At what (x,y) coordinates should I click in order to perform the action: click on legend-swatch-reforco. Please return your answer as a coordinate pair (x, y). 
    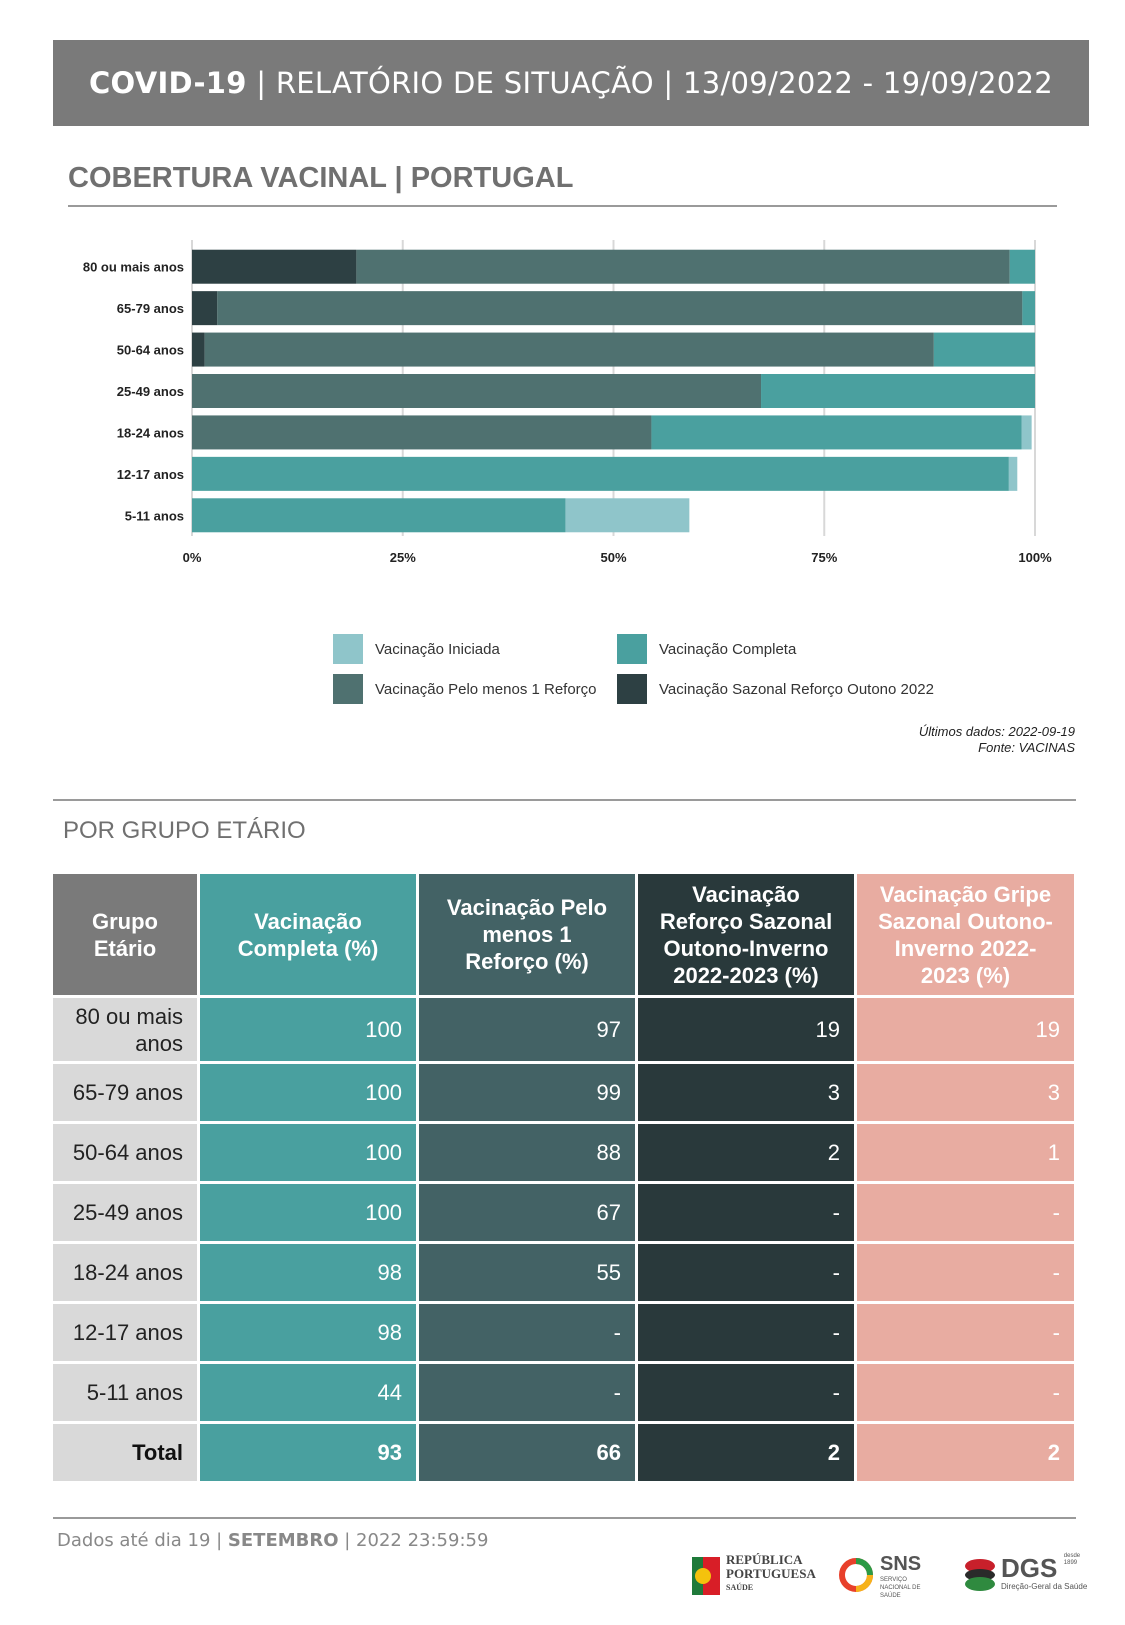
    Looking at the image, I should click on (348, 689).